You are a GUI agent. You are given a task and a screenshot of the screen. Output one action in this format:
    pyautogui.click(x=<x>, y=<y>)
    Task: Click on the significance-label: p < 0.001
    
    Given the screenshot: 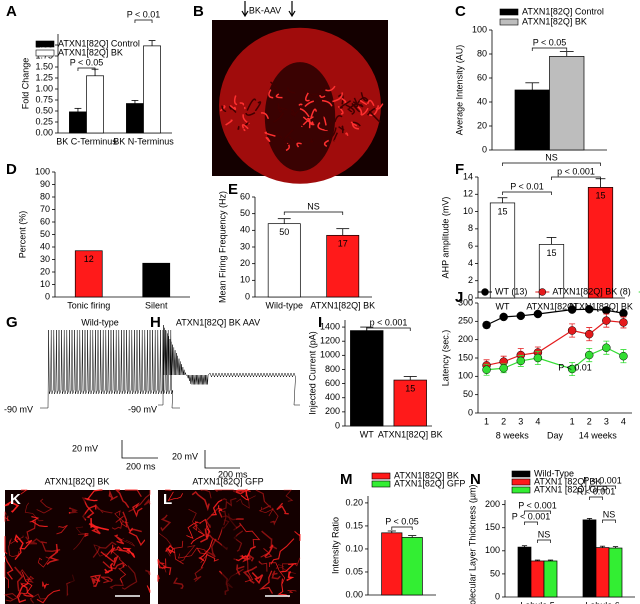 What is the action you would take?
    pyautogui.click(x=576, y=171)
    